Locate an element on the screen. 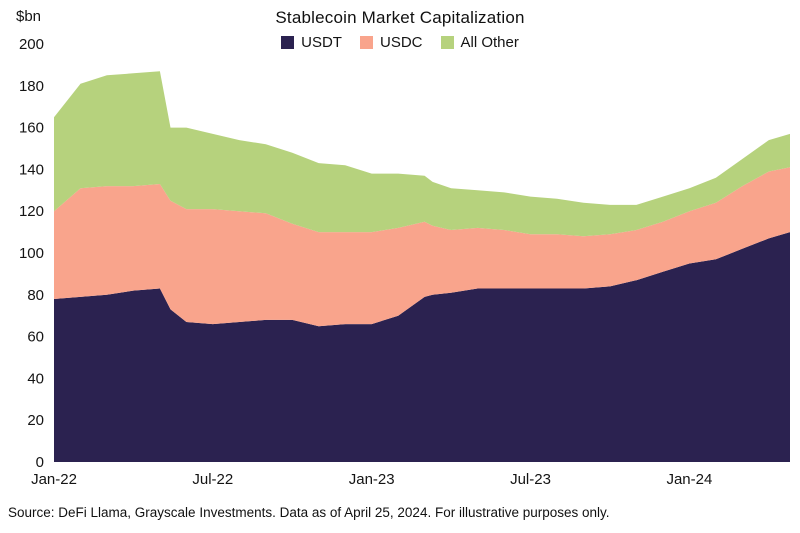 The image size is (800, 533). x-tick-label: Jan-24 is located at coordinates (689, 479).